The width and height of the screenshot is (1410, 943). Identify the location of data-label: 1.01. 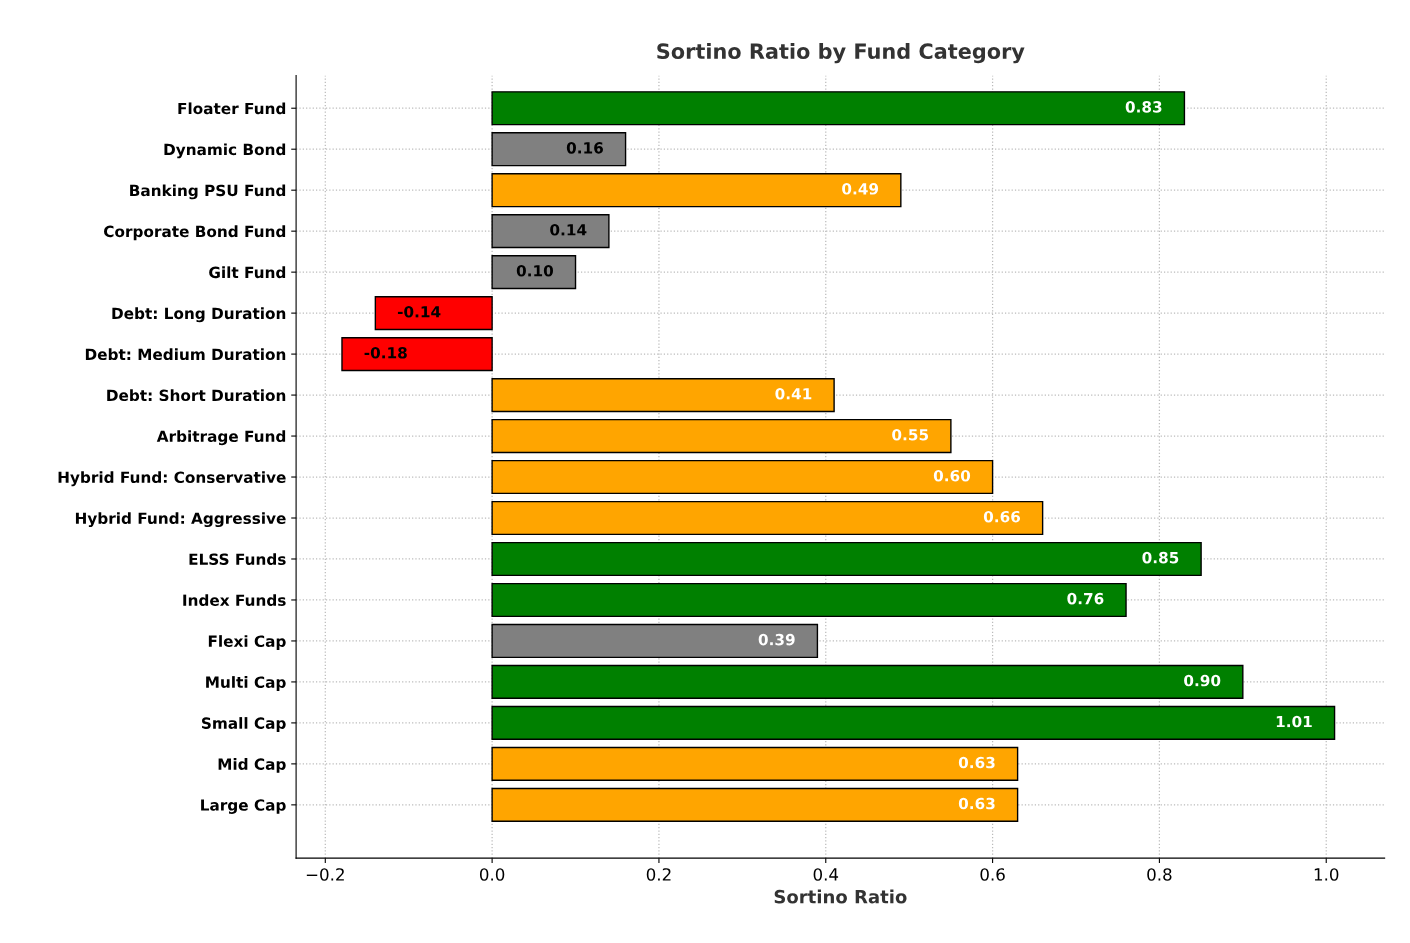
(1294, 721).